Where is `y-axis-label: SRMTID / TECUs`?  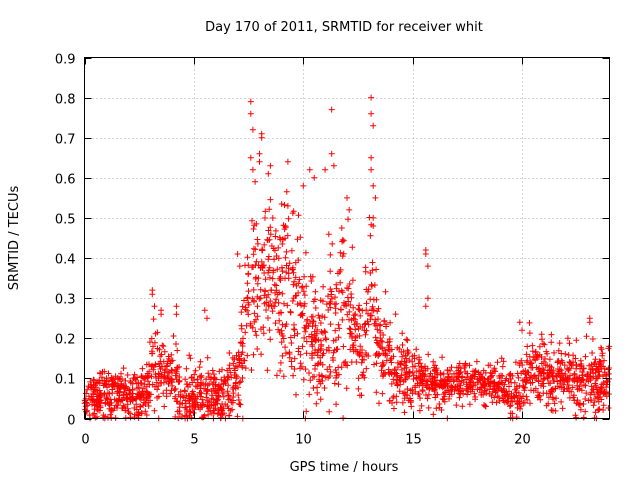 y-axis-label: SRMTID / TECUs is located at coordinates (14, 238).